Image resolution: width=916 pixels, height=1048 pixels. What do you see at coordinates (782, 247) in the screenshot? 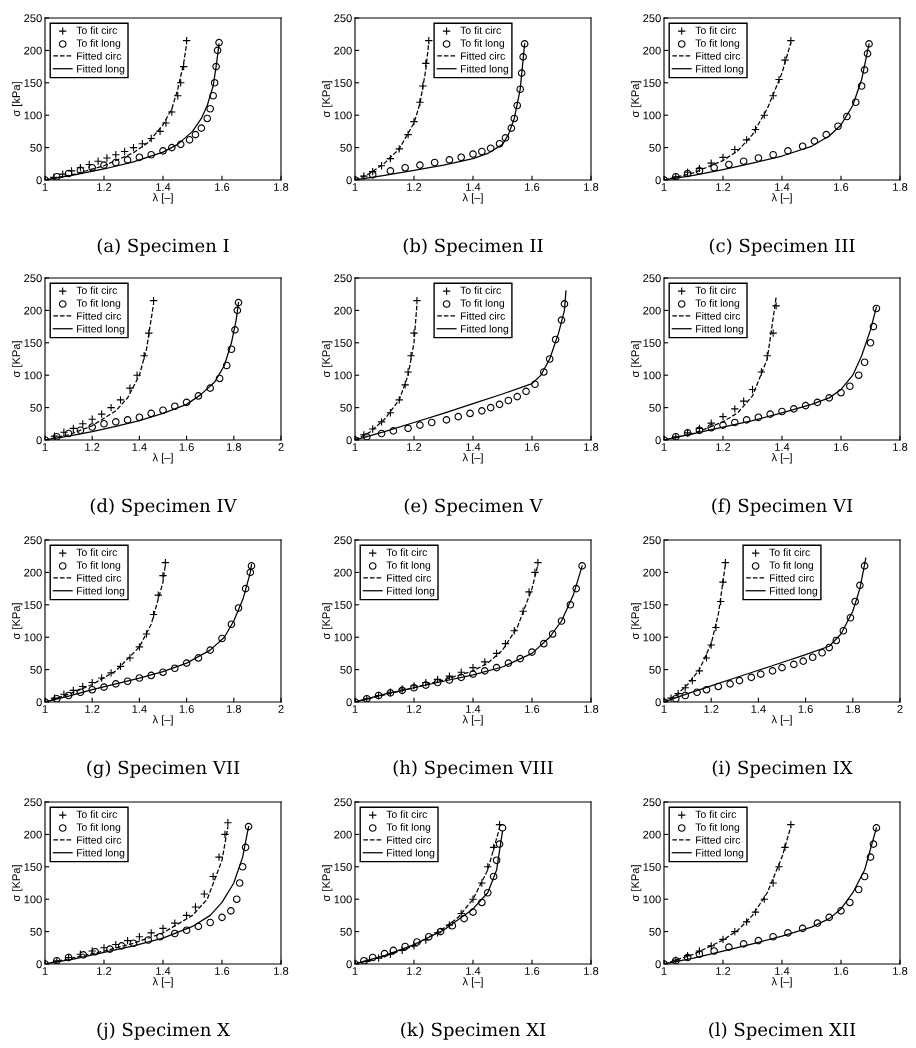
I see `text: (c) Specimen III` at bounding box center [782, 247].